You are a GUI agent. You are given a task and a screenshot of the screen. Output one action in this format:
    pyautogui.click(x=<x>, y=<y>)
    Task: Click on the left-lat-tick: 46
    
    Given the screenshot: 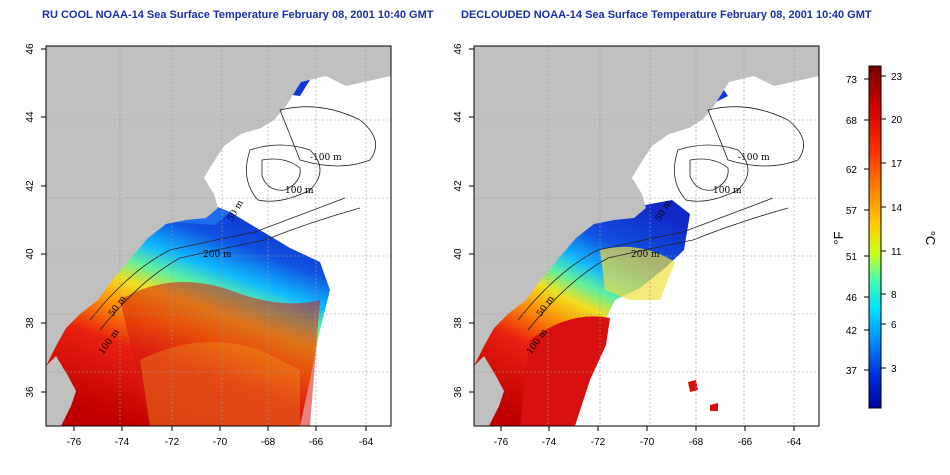 What is the action you would take?
    pyautogui.click(x=30, y=49)
    